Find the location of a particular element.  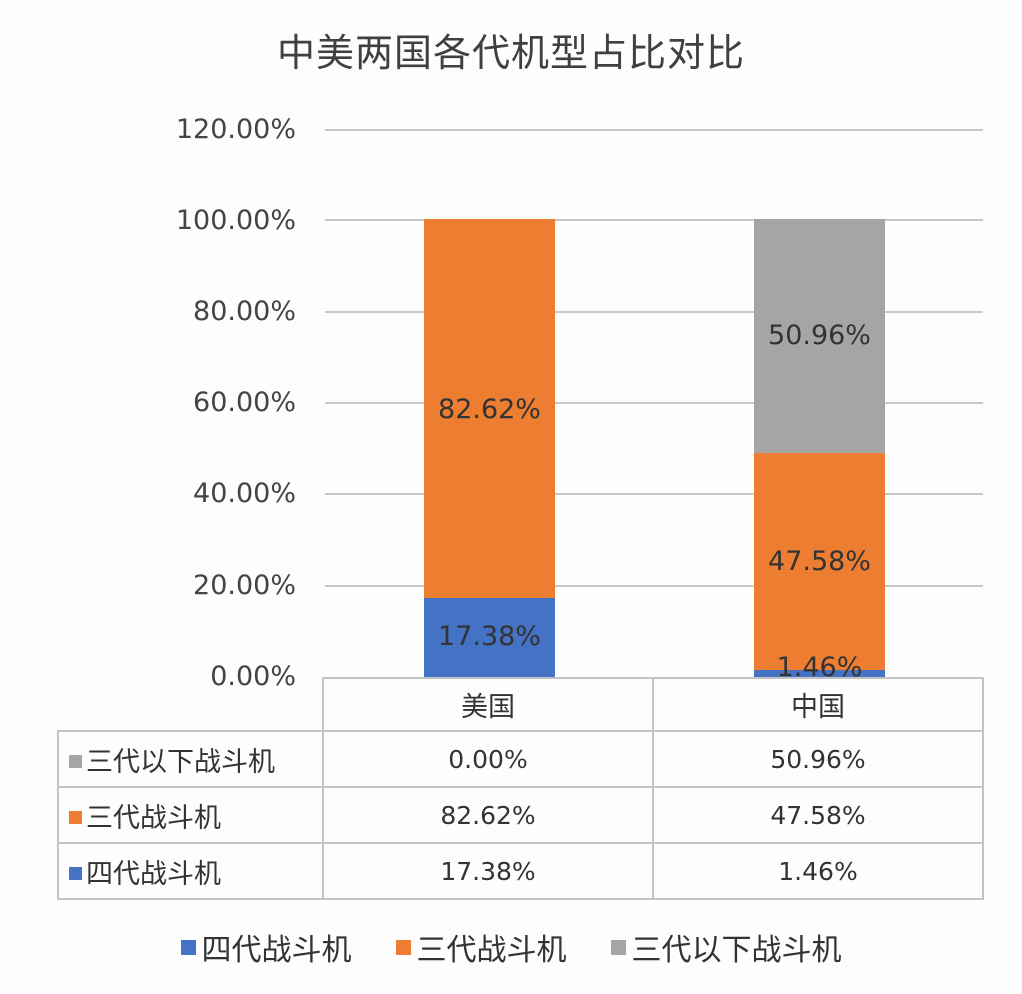

legend-label: 三代战斗机 is located at coordinates (491, 950).